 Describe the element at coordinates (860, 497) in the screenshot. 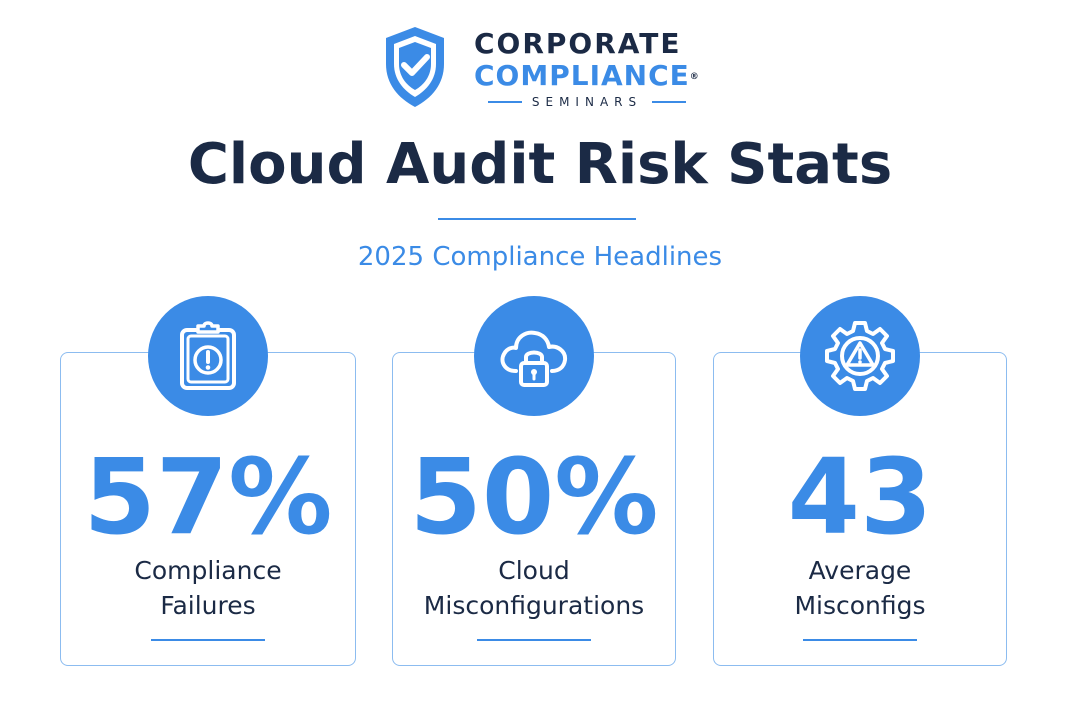

I see `stat-value: 43` at that location.